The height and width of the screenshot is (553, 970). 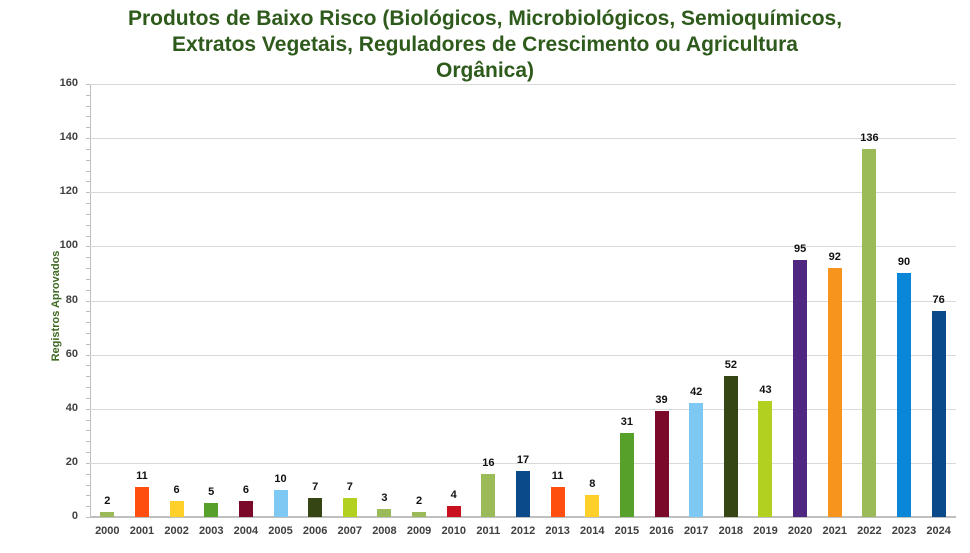 I want to click on data-label: 90, so click(x=904, y=262).